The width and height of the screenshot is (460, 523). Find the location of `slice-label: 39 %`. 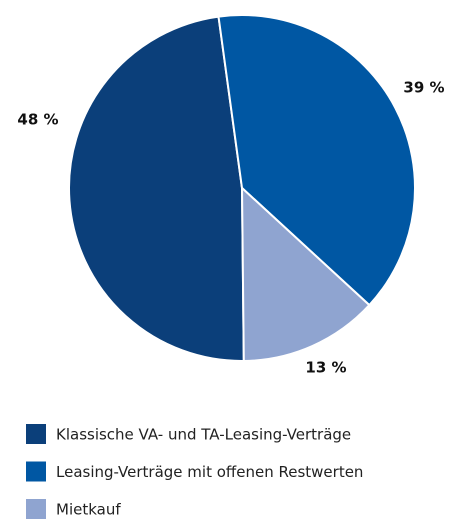

slice-label: 39 % is located at coordinates (423, 88).